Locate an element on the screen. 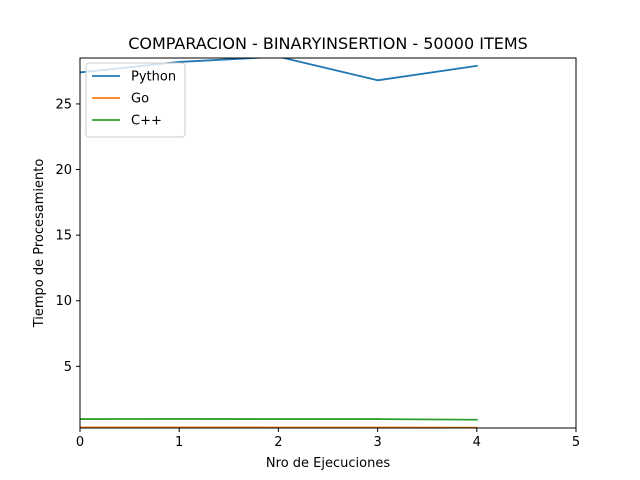 This screenshot has height=480, width=640. y-tick-label: 25 is located at coordinates (63, 104).